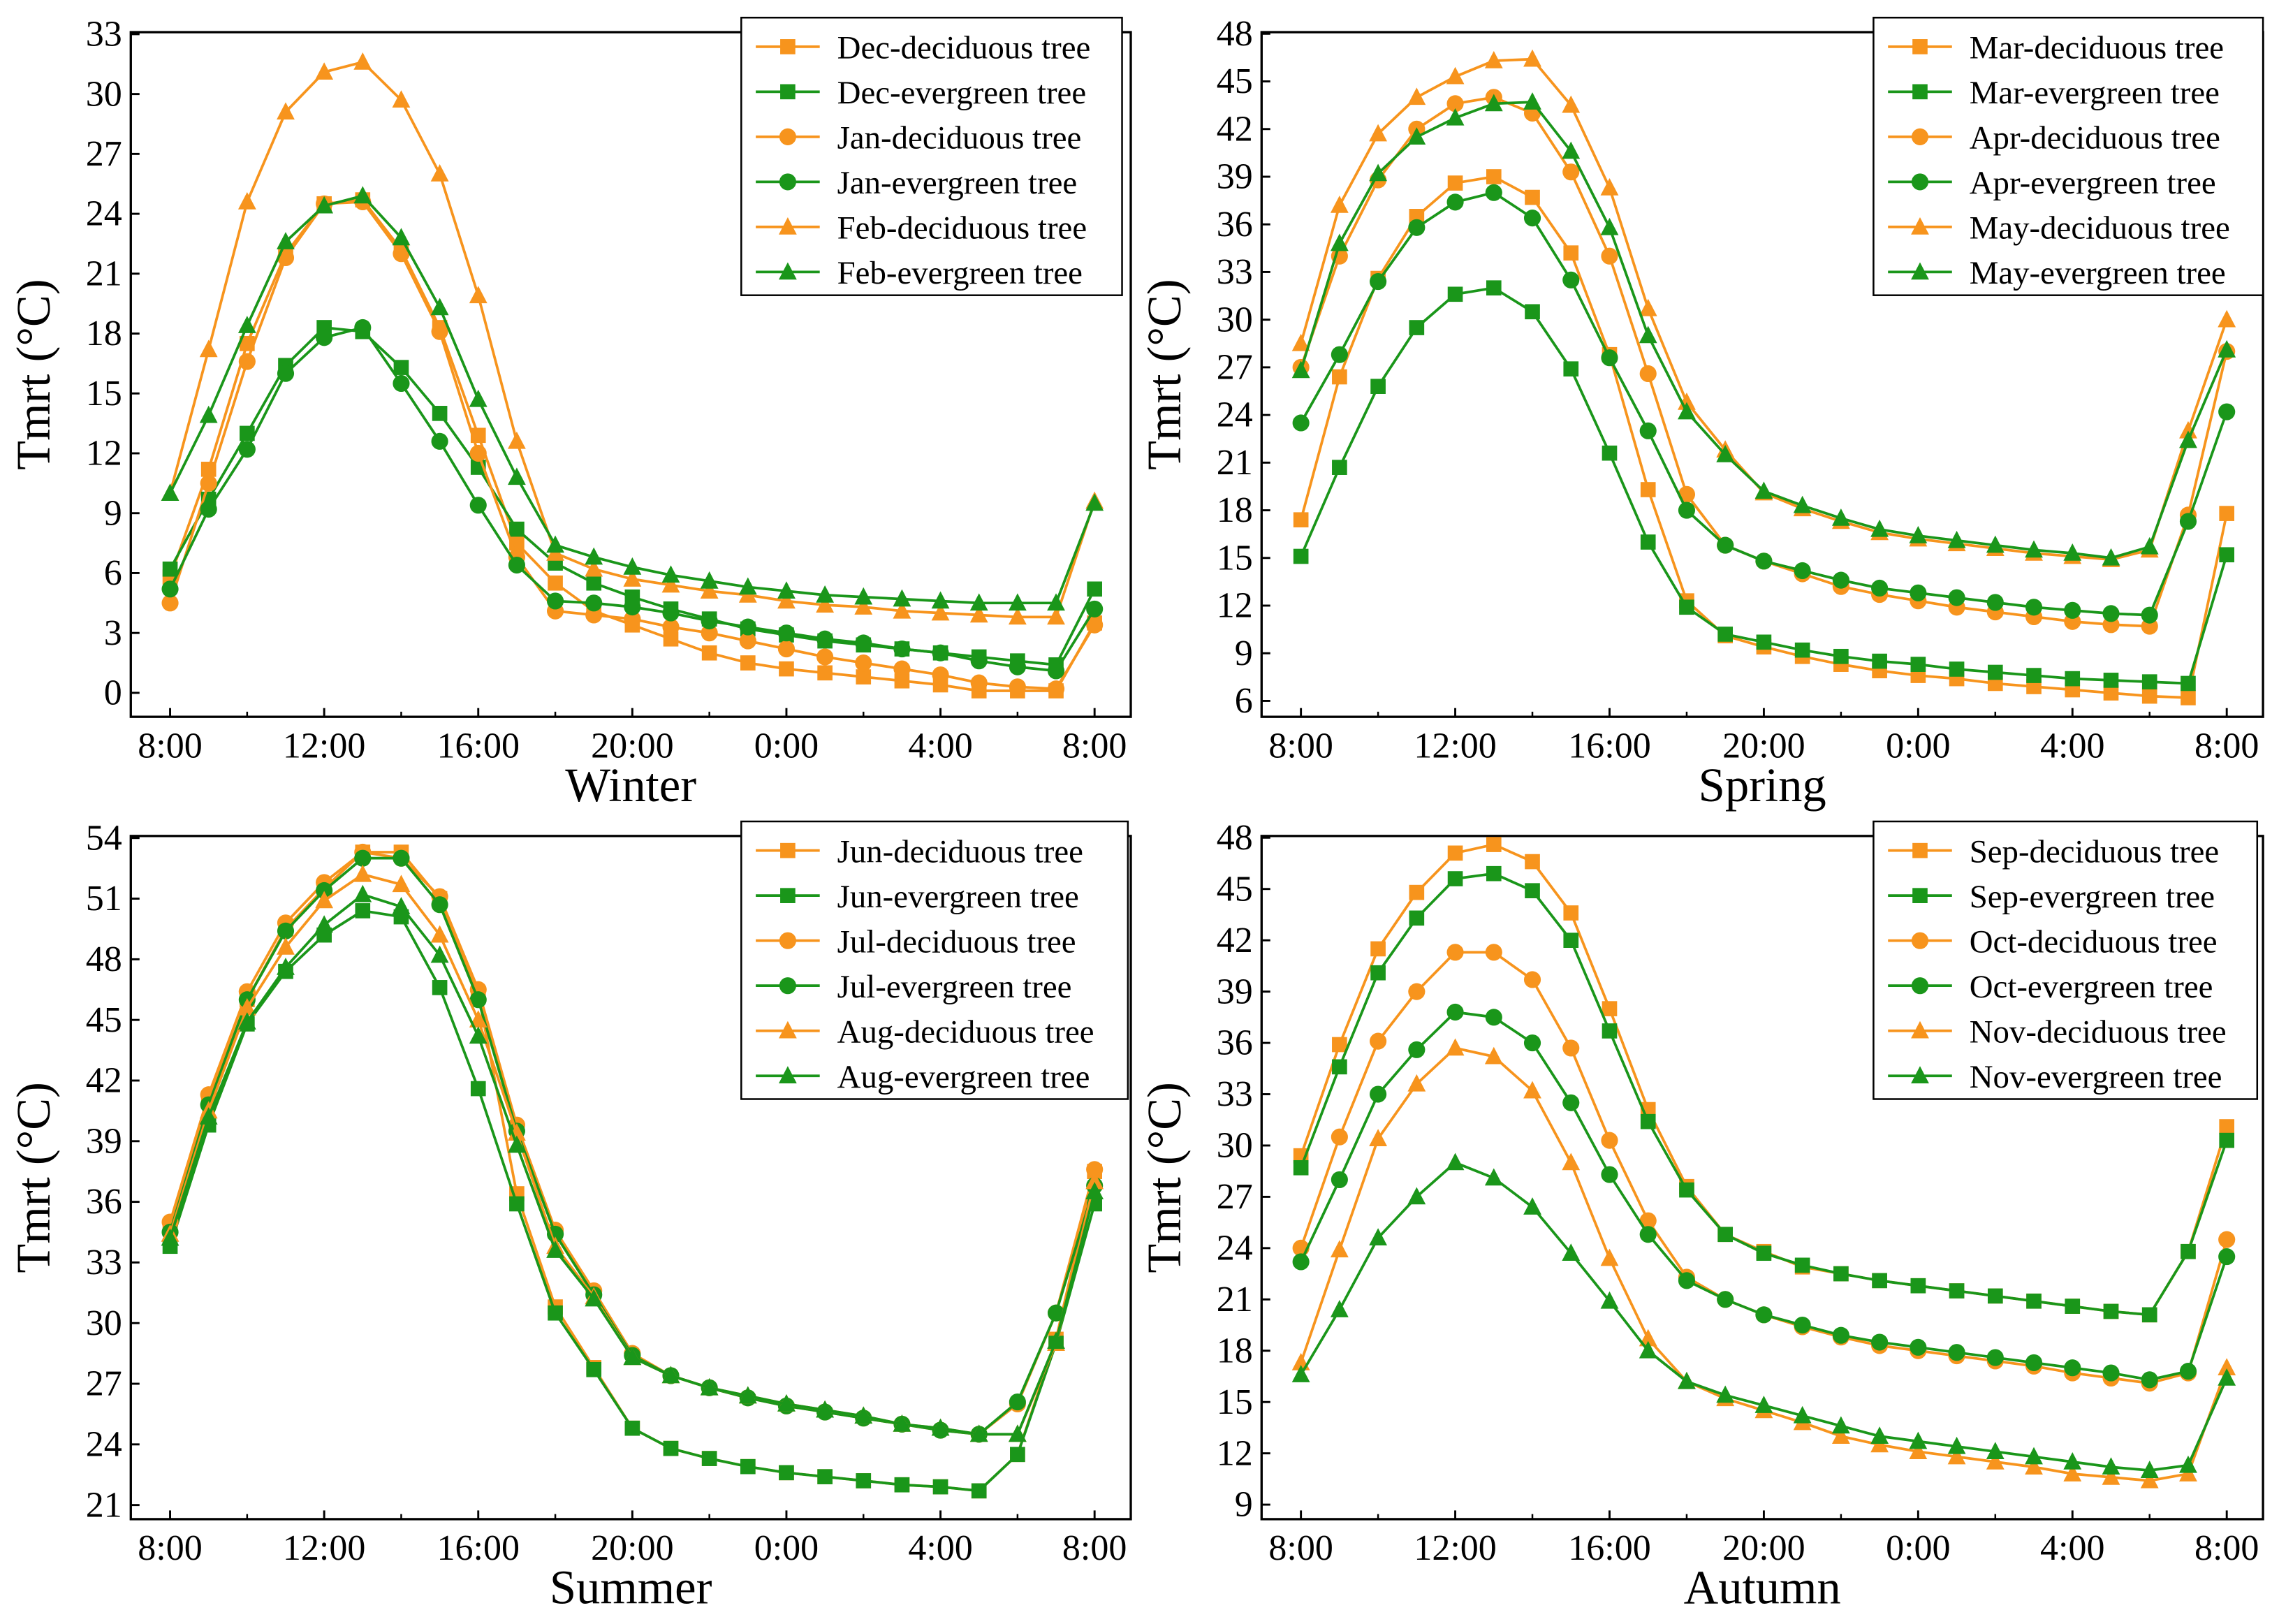 The width and height of the screenshot is (2279, 1624). What do you see at coordinates (2096, 1077) in the screenshot?
I see `legend-label: Nov-evergreen tree` at bounding box center [2096, 1077].